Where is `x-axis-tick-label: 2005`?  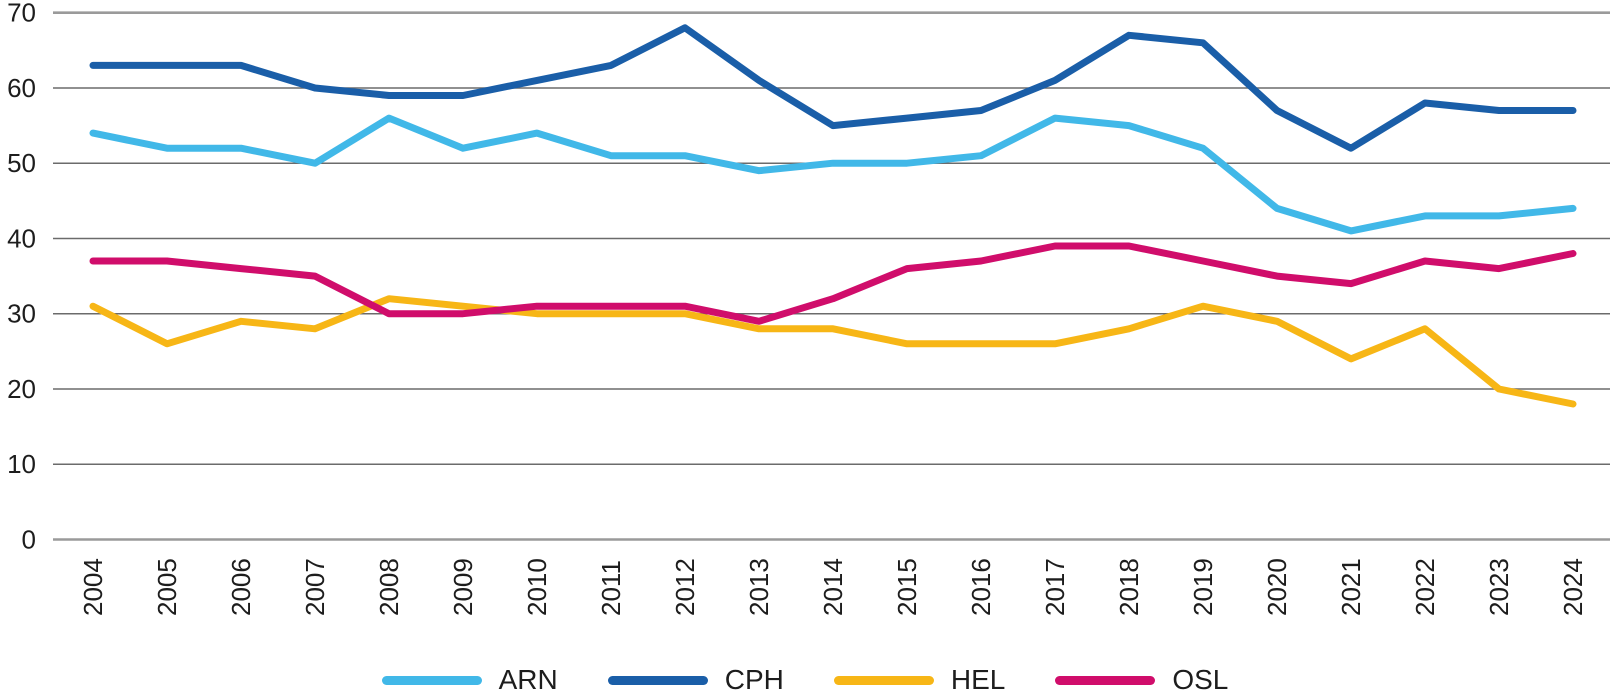 x-axis-tick-label: 2005 is located at coordinates (167, 587).